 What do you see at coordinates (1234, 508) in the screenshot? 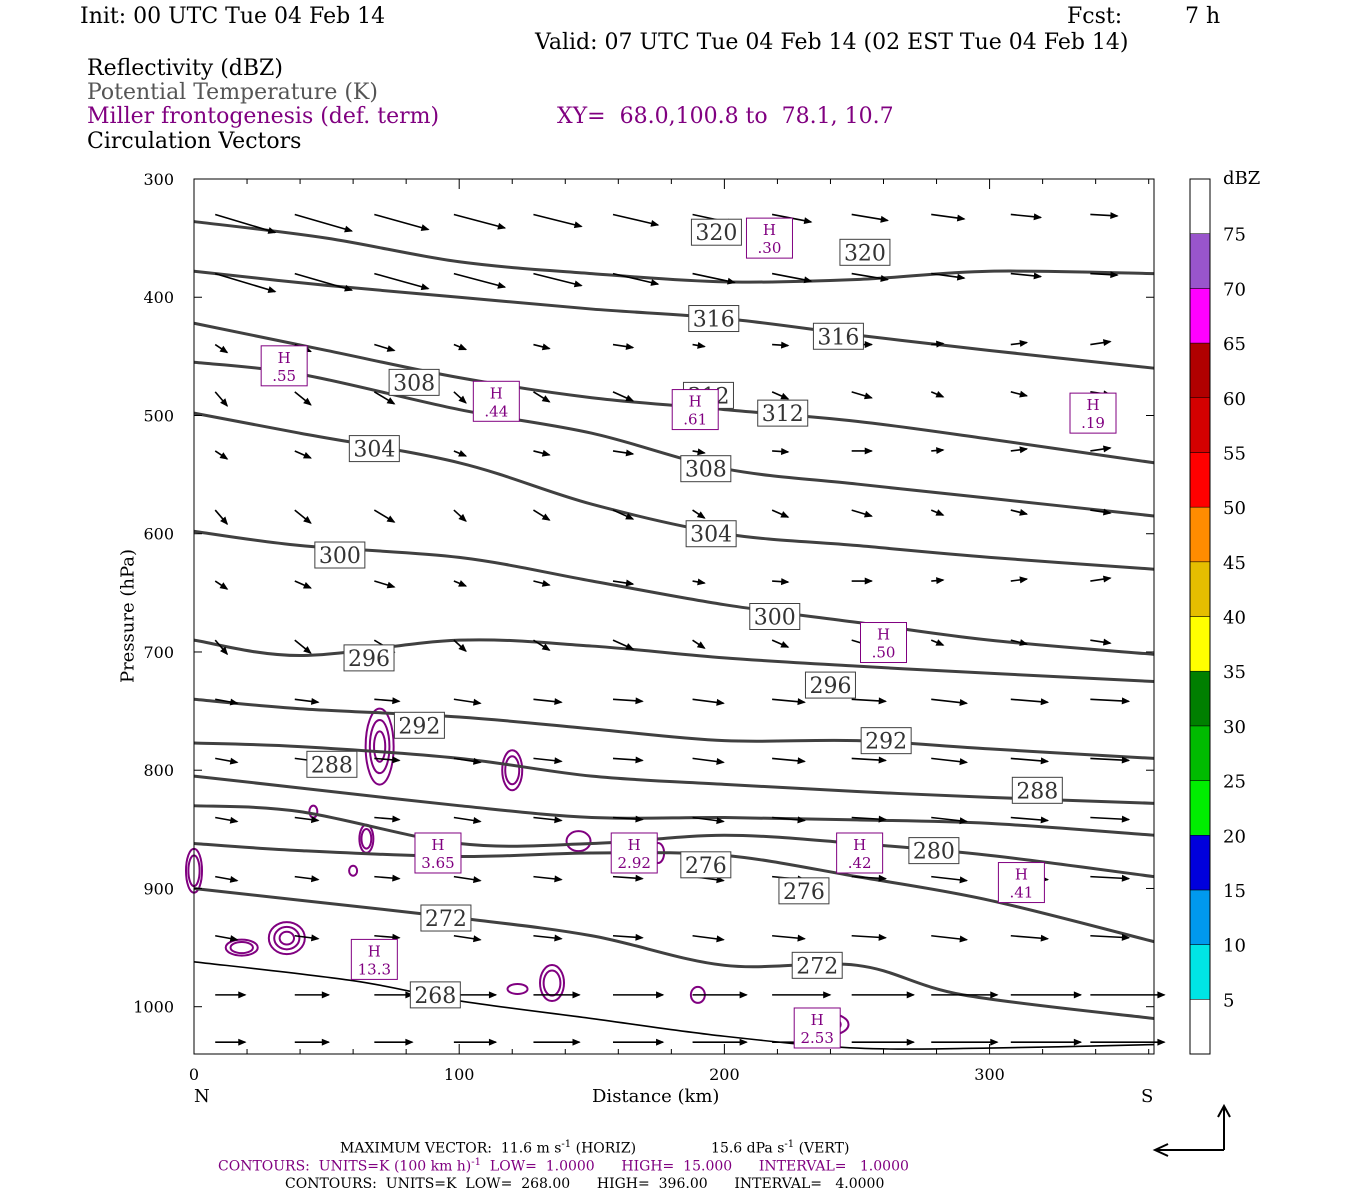
I see `colorbar-label: 50` at bounding box center [1234, 508].